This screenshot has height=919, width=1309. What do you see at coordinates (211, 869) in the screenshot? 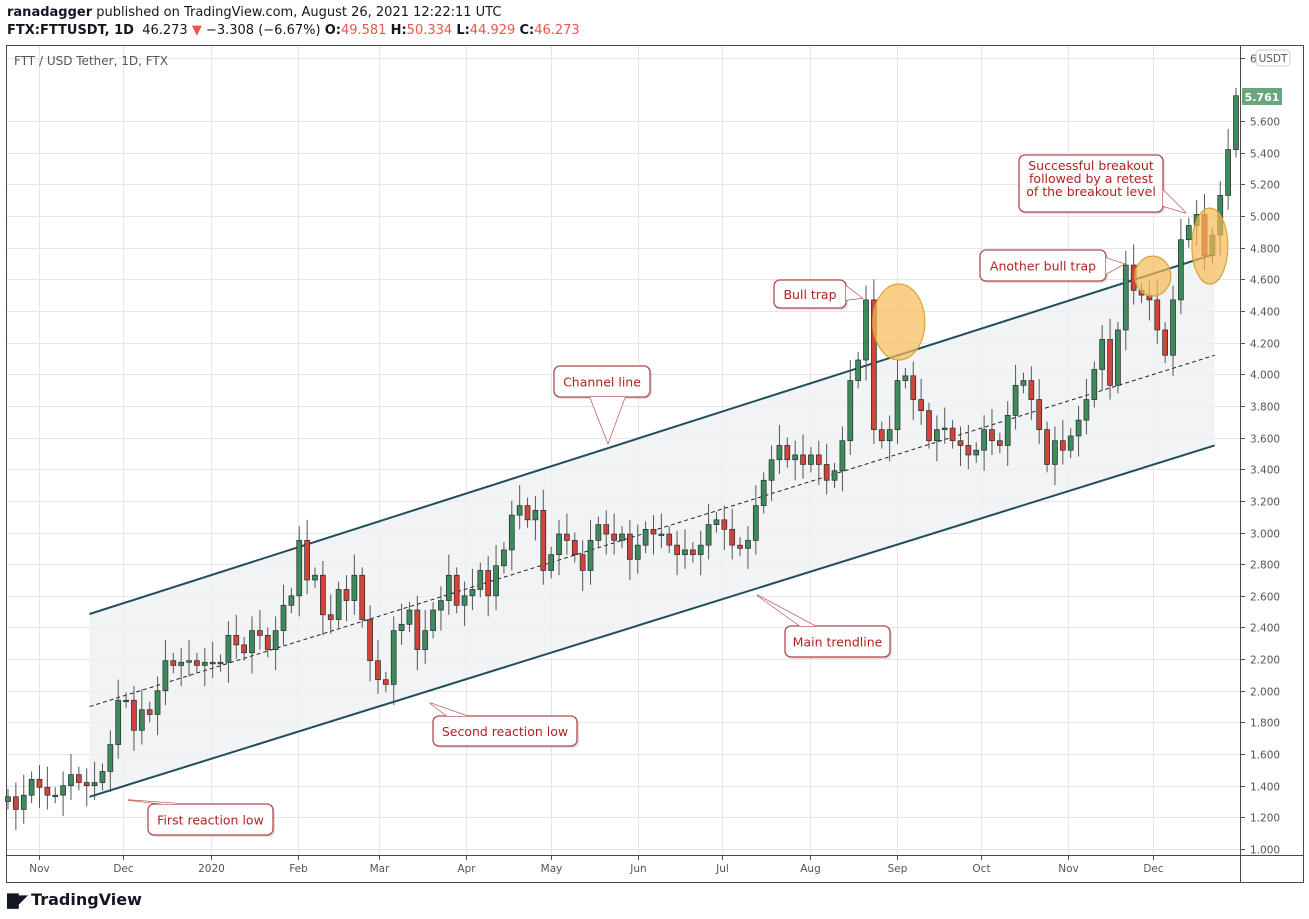
I see `x-tick-label: 2020` at bounding box center [211, 869].